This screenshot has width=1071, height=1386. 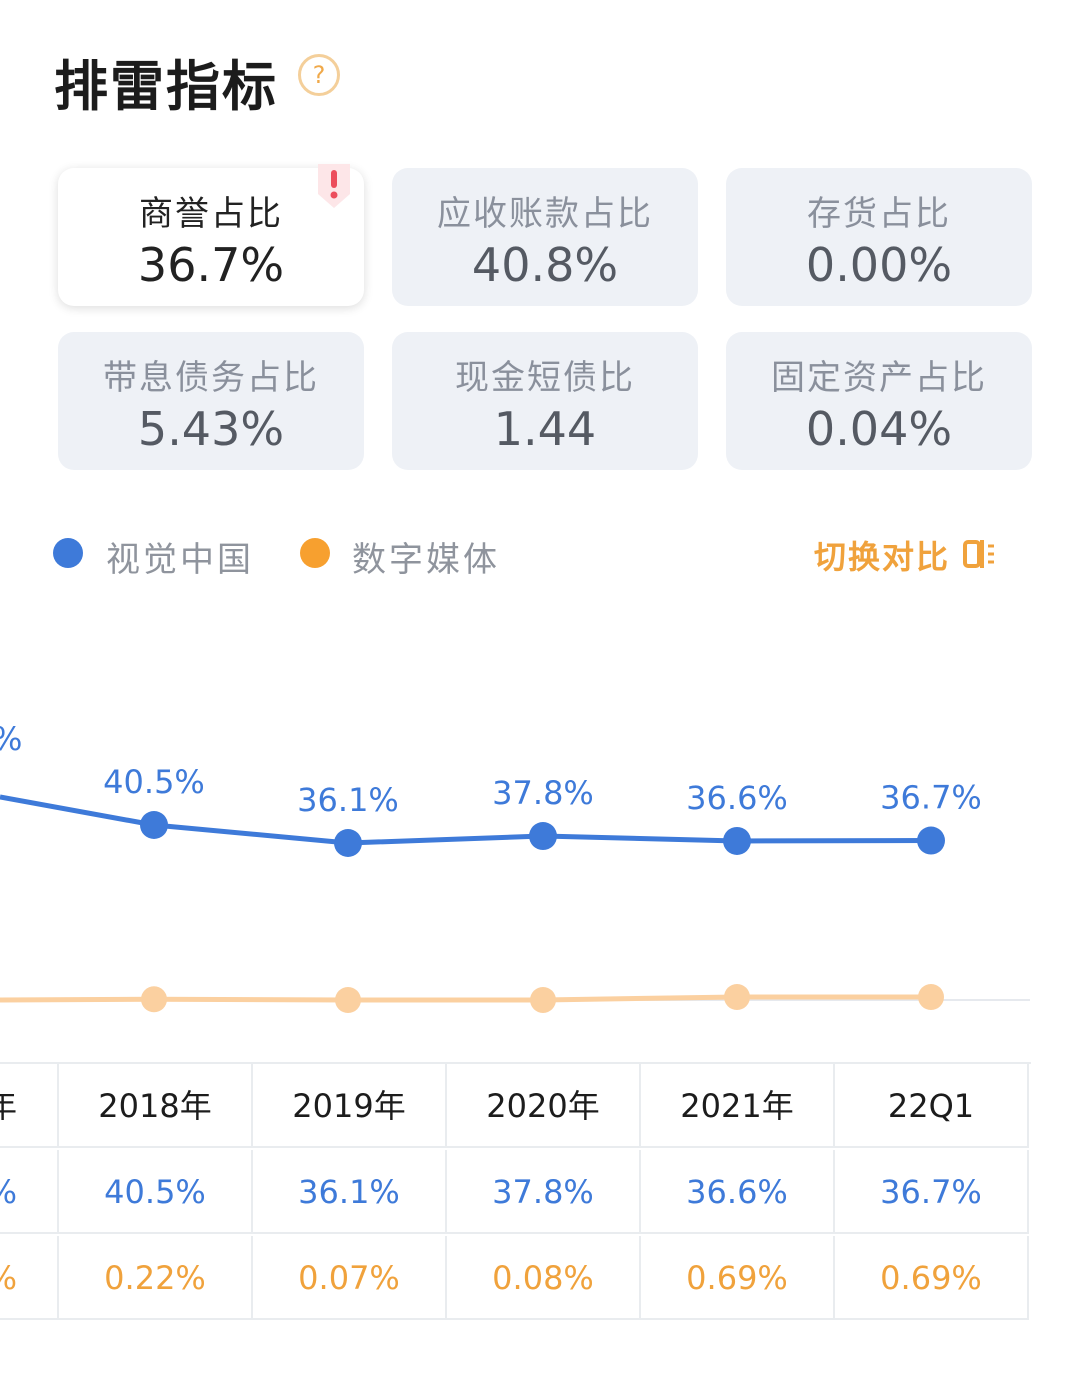 I want to click on data-label-visual-china: 37.8%, so click(x=543, y=793).